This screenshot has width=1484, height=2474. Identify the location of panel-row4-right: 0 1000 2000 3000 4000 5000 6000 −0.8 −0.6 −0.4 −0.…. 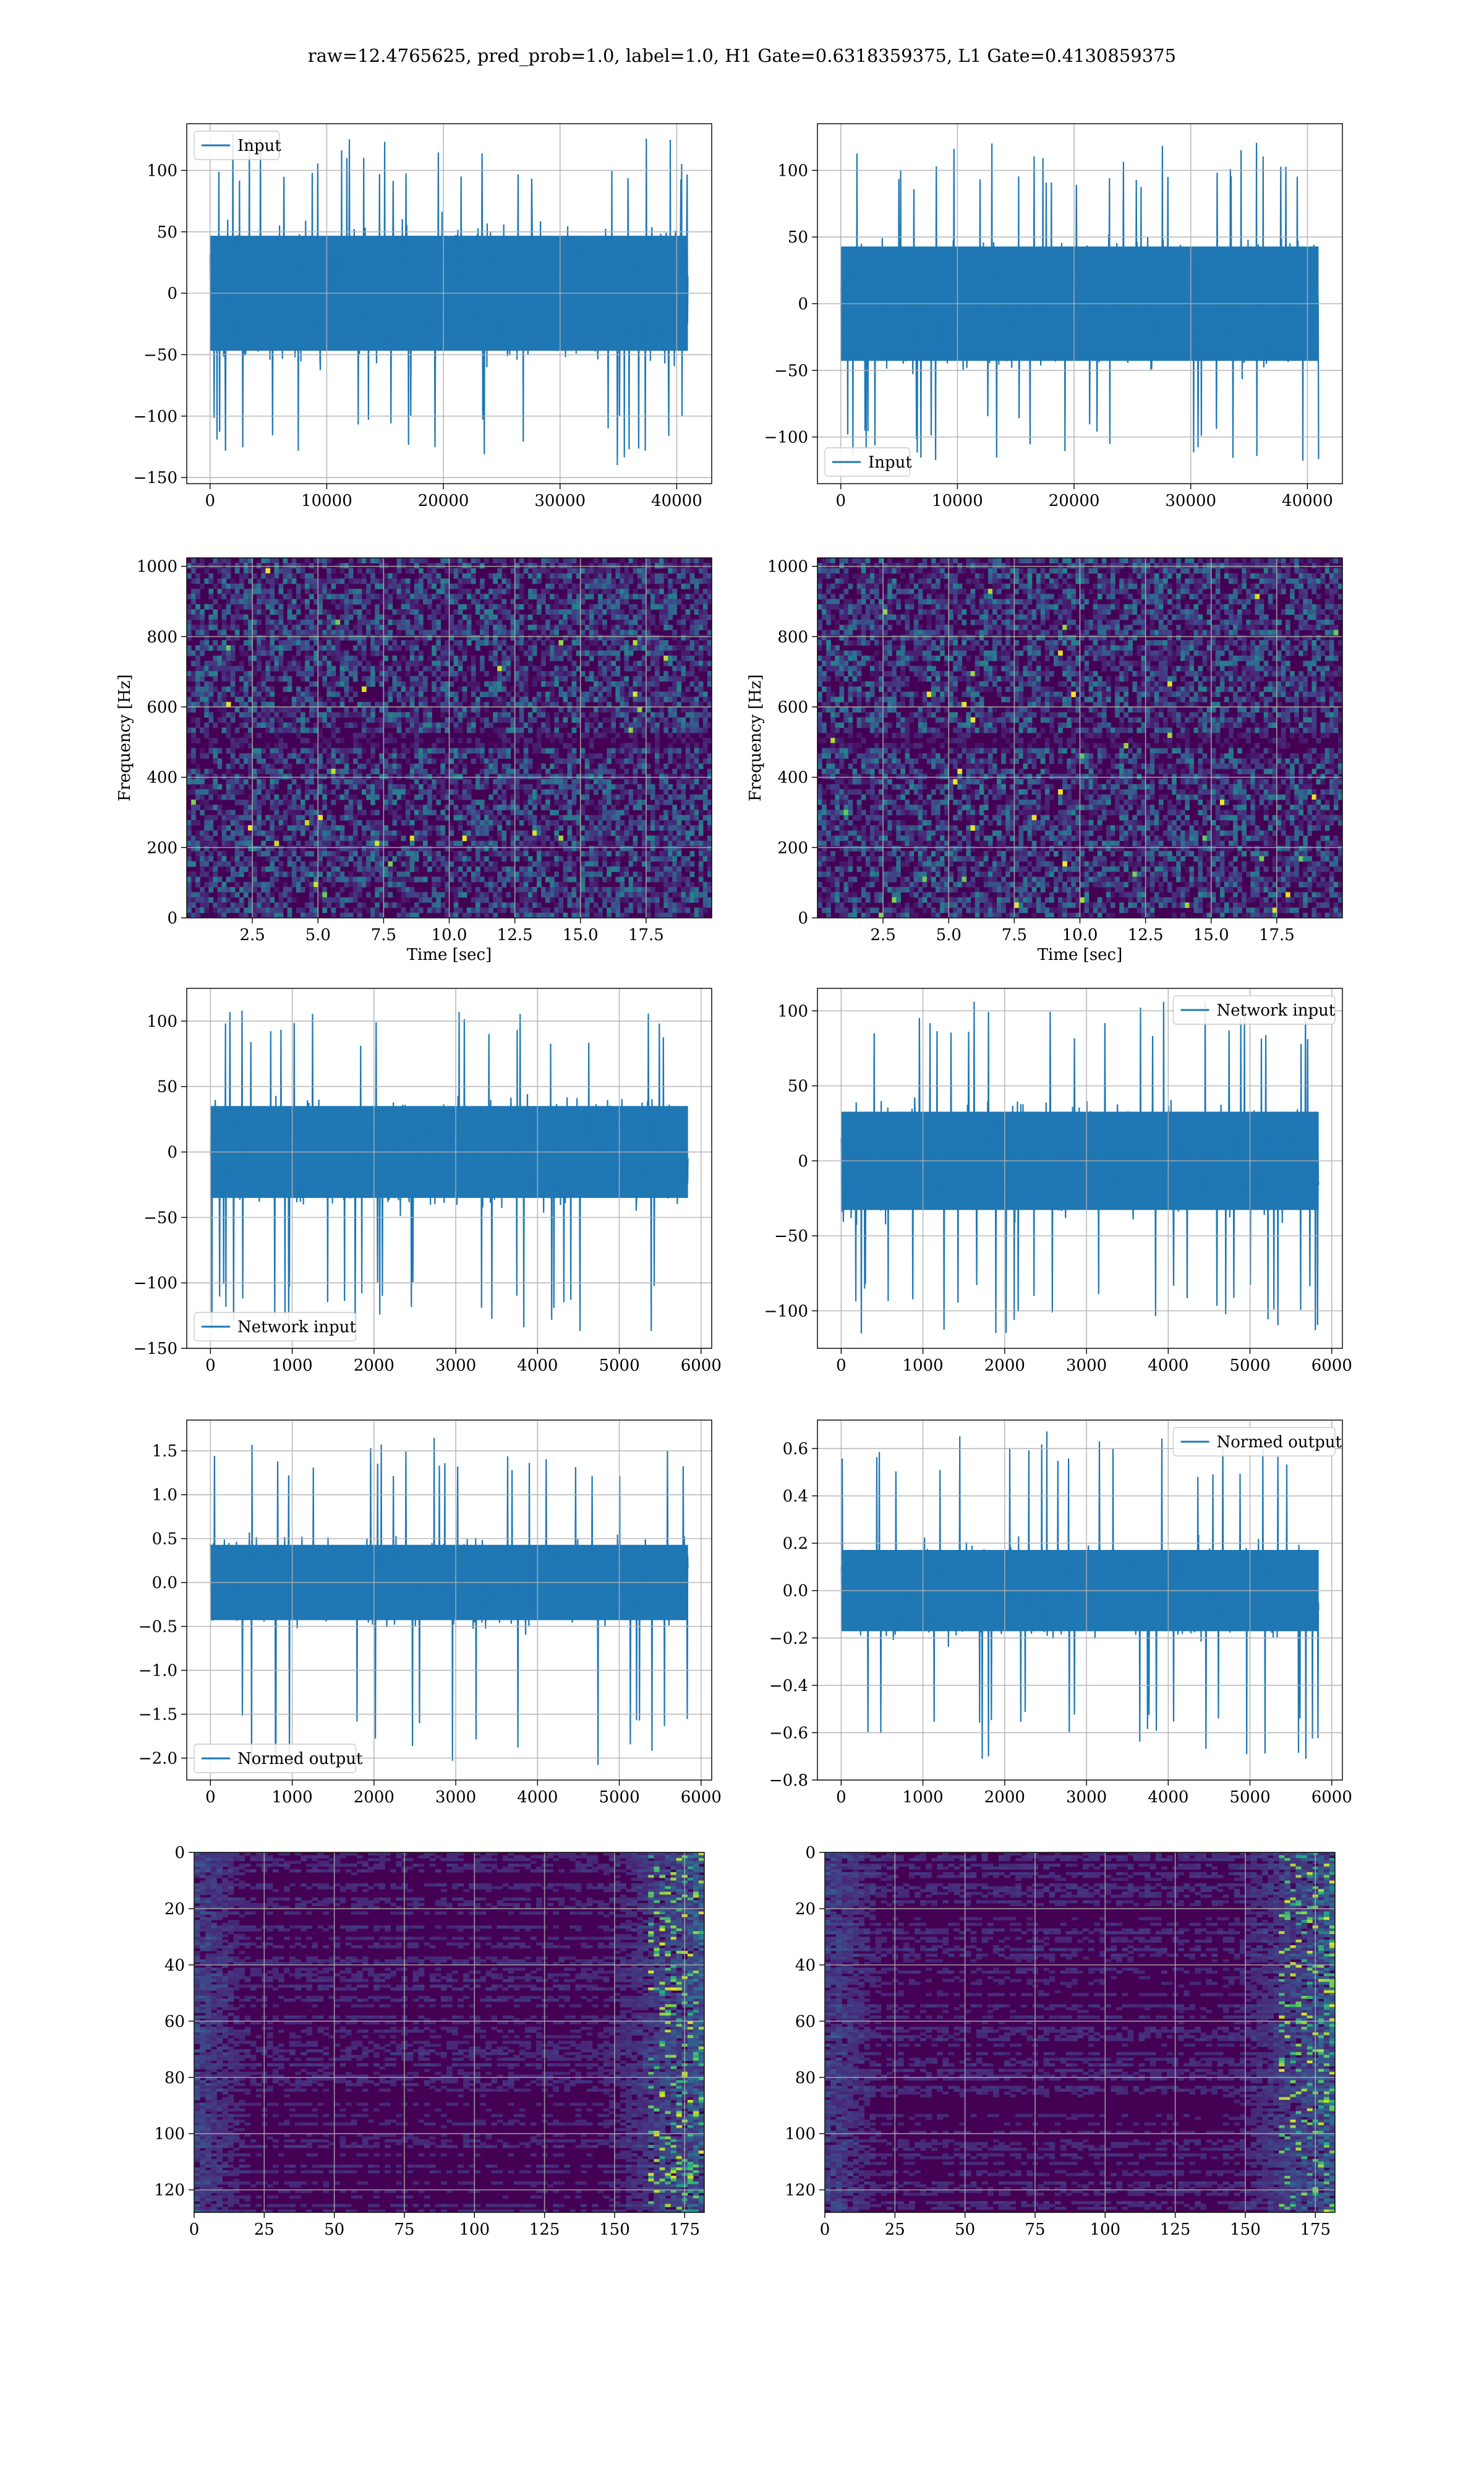
(1060, 1613).